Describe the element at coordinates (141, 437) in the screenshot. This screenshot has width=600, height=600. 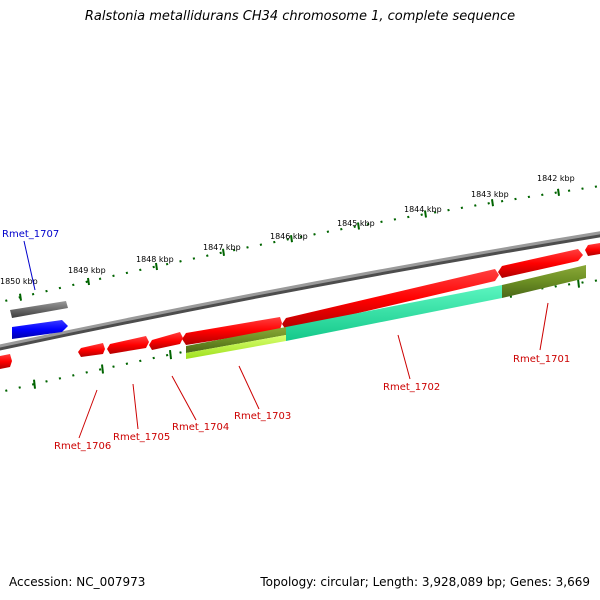
I see `gene-label-rmet-1705: Rmet_1705` at that location.